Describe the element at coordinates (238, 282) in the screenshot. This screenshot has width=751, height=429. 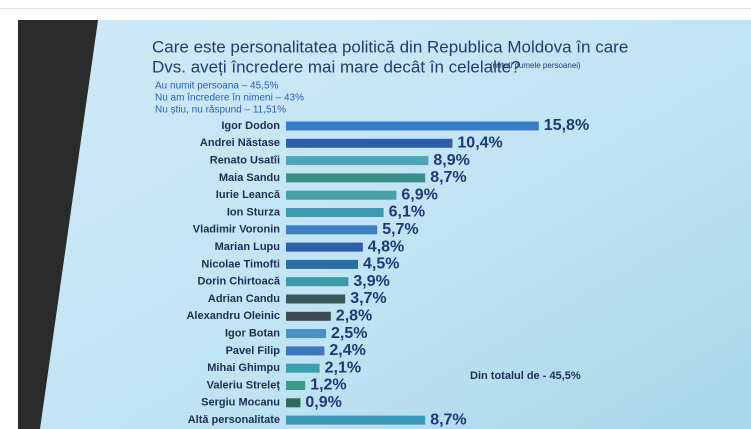
I see `category-label: Dorin Chirtoacă` at that location.